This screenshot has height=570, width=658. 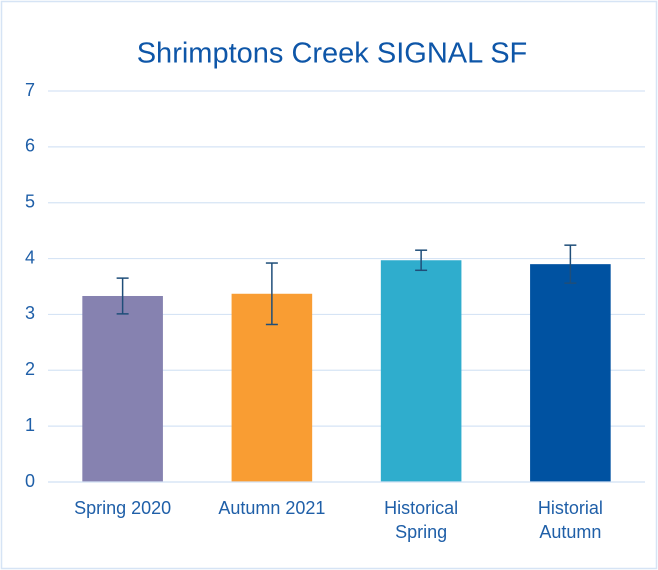 What do you see at coordinates (30, 257) in the screenshot?
I see `y-tick-label: 4` at bounding box center [30, 257].